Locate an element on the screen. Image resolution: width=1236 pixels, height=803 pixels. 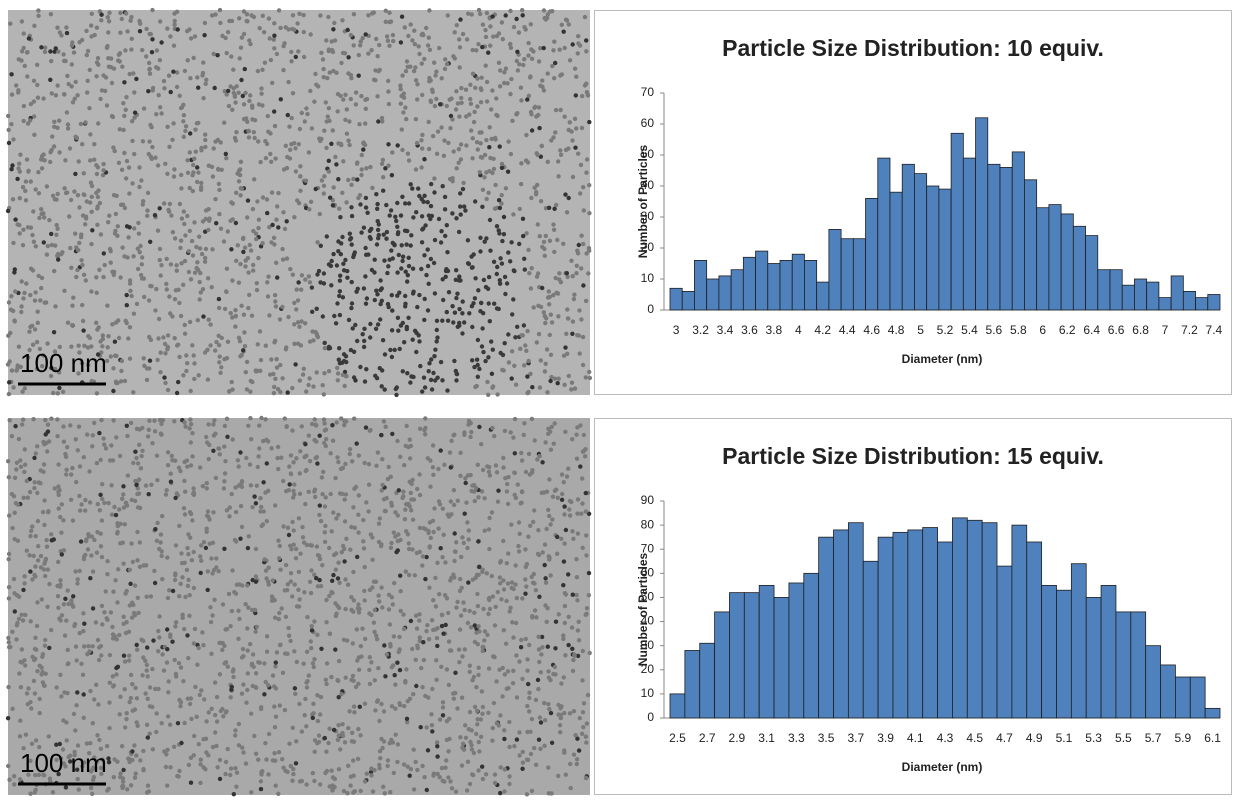
y-axis-title: Number of Particles is located at coordinates (643, 201).